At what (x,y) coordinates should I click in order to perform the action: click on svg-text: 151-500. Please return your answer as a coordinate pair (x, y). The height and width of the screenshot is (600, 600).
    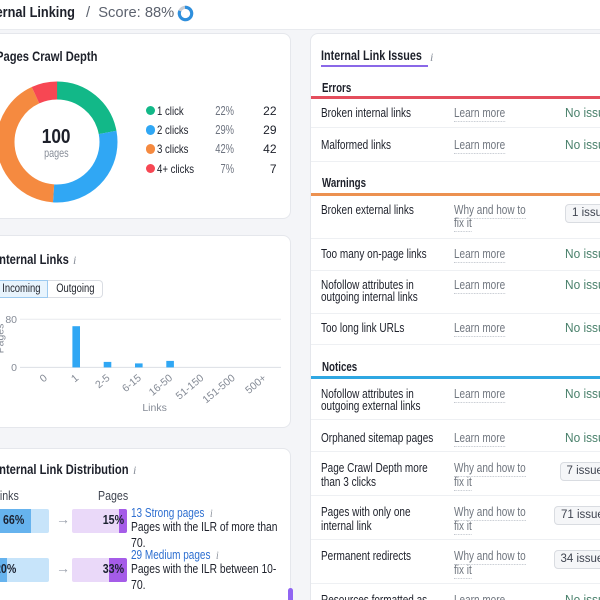
    Looking at the image, I should click on (218, 389).